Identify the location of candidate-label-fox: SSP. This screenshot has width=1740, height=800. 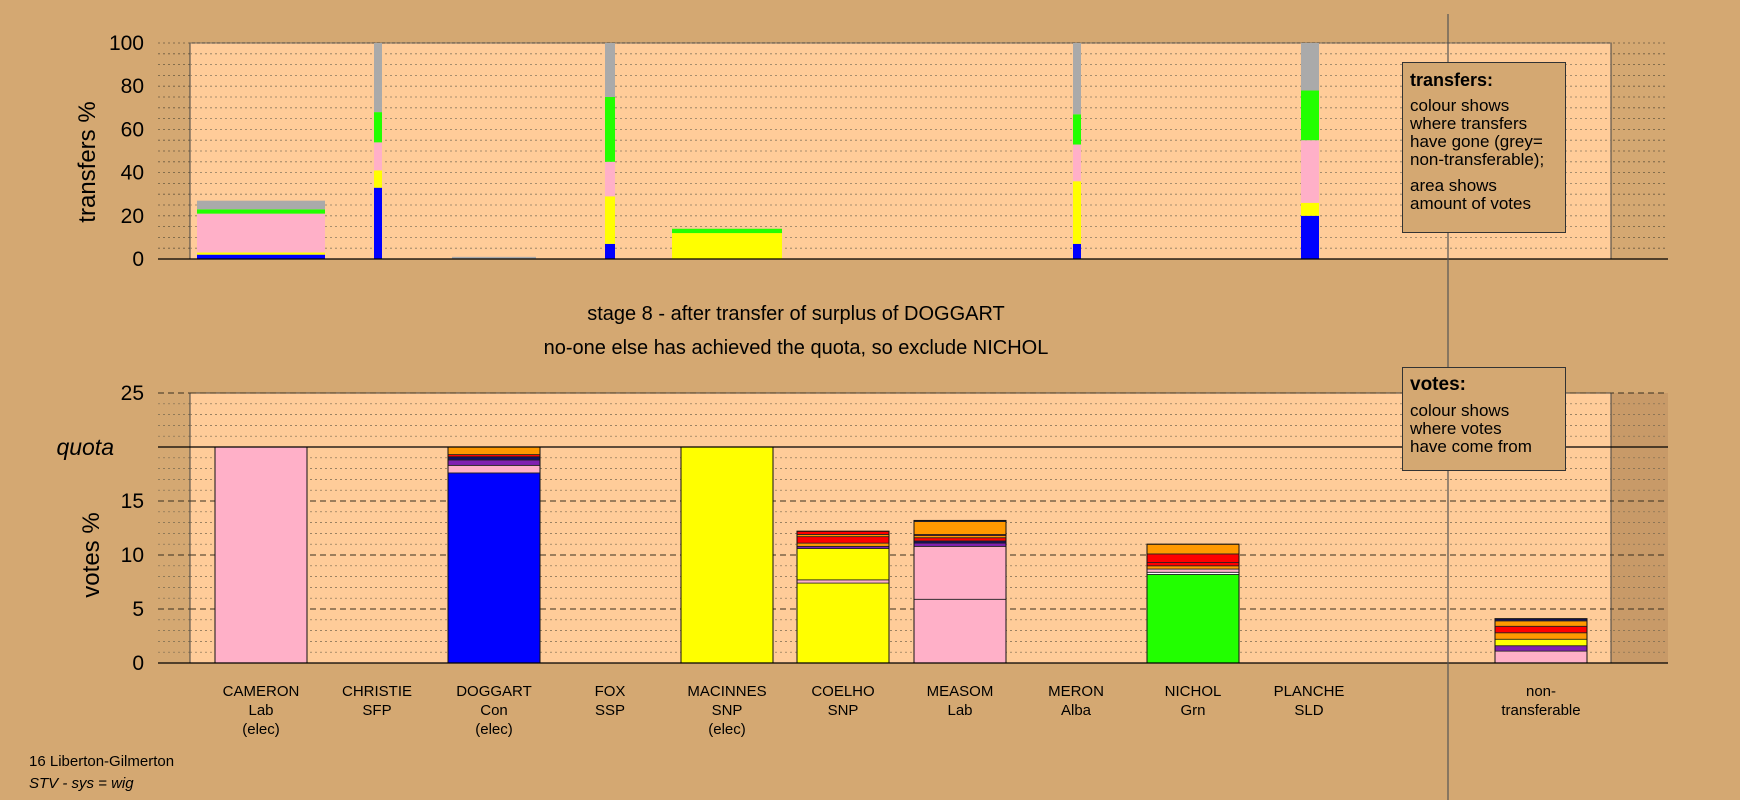
(610, 710).